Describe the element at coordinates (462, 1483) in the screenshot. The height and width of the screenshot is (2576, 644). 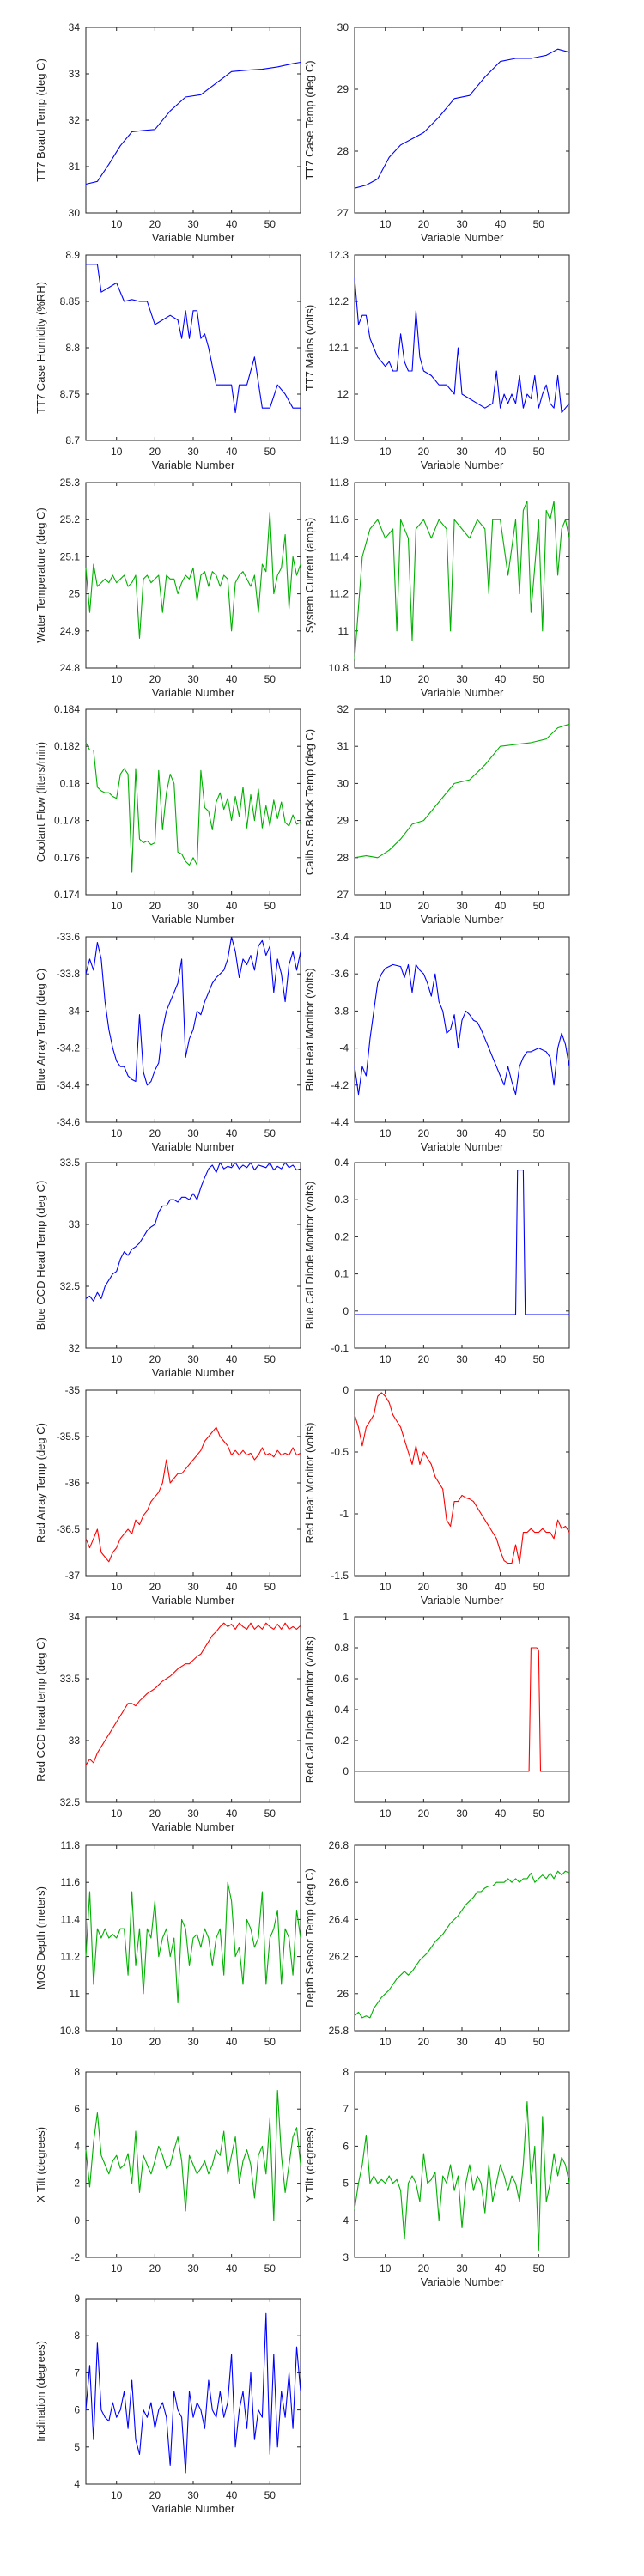
I see `chart-14-plot-frame` at that location.